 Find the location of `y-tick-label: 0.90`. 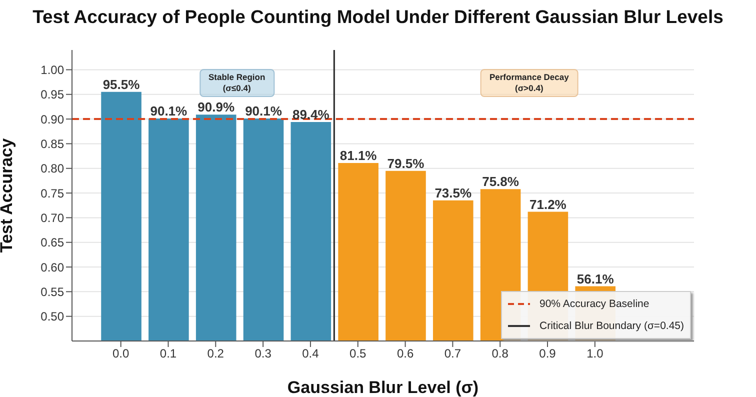

y-tick-label: 0.90 is located at coordinates (52, 119).